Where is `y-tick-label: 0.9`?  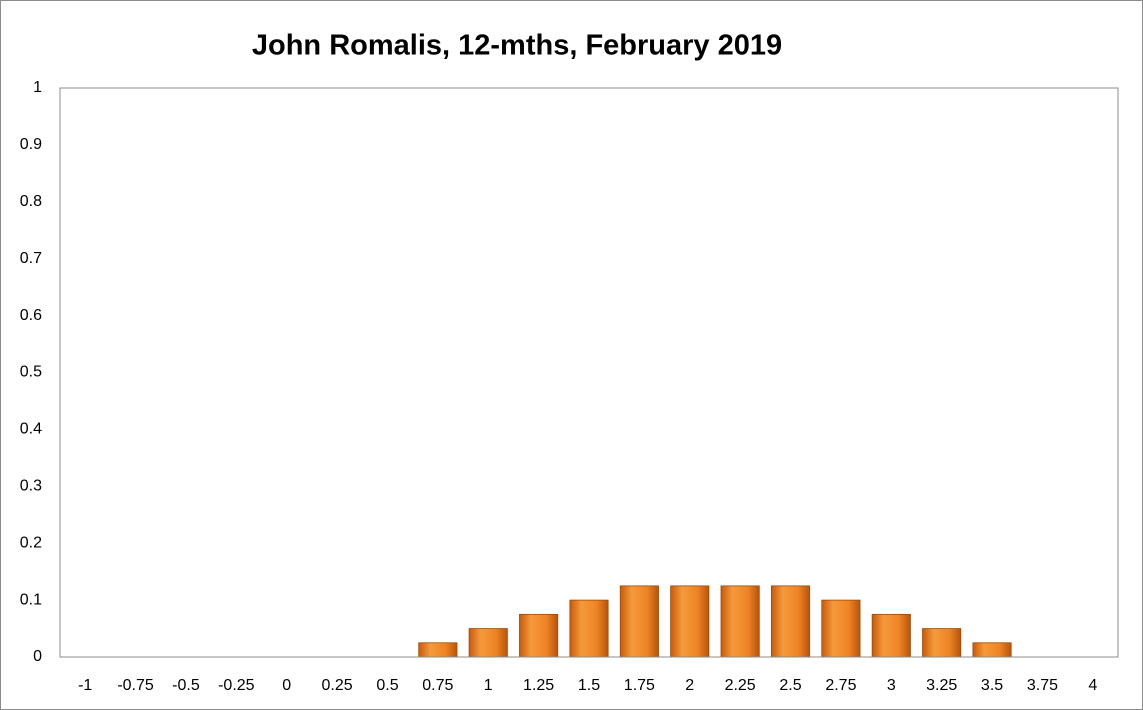
y-tick-label: 0.9 is located at coordinates (31, 144).